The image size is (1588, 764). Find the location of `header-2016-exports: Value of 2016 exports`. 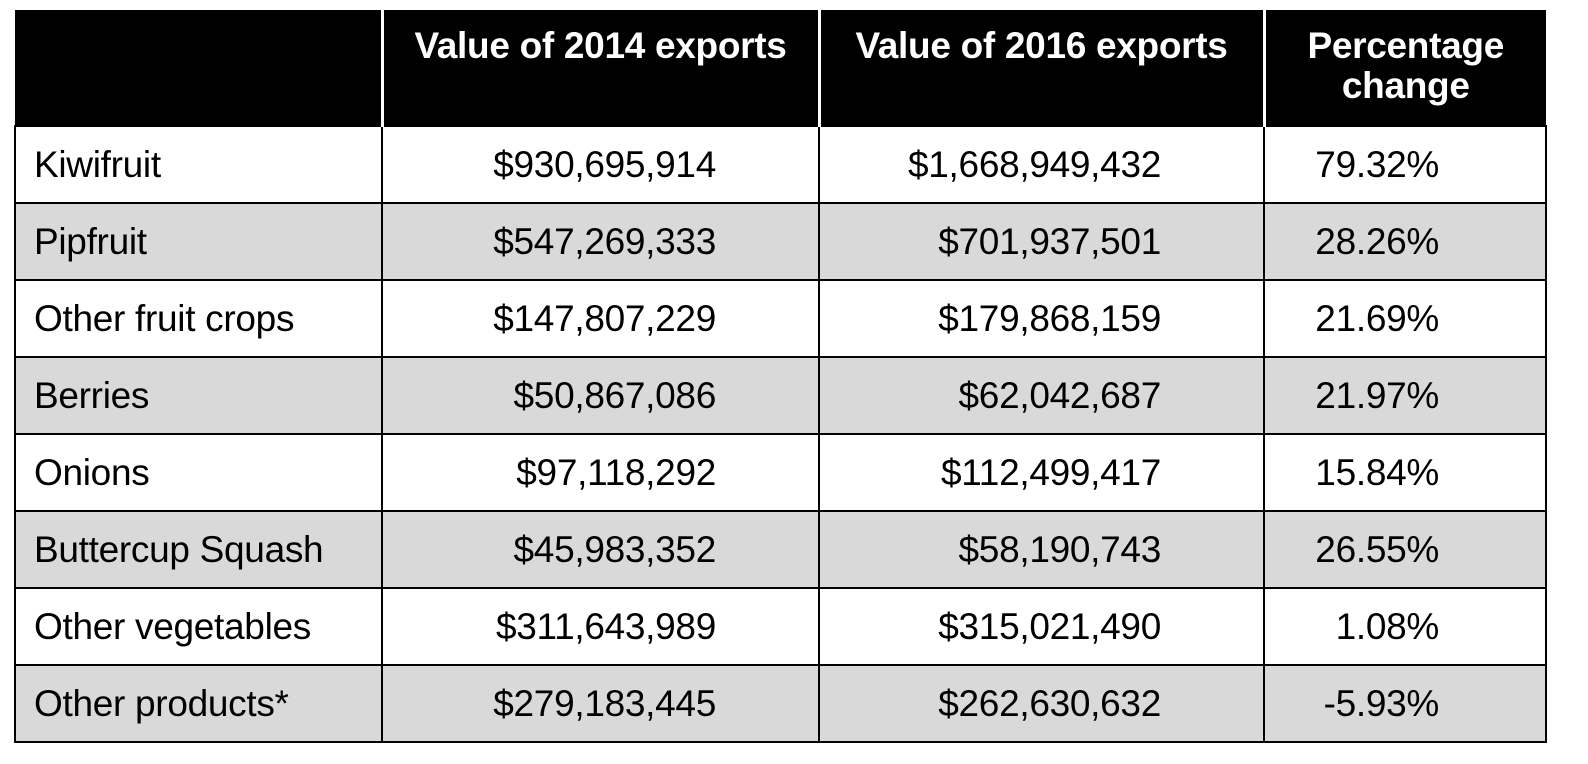

header-2016-exports: Value of 2016 exports is located at coordinates (1040, 68).